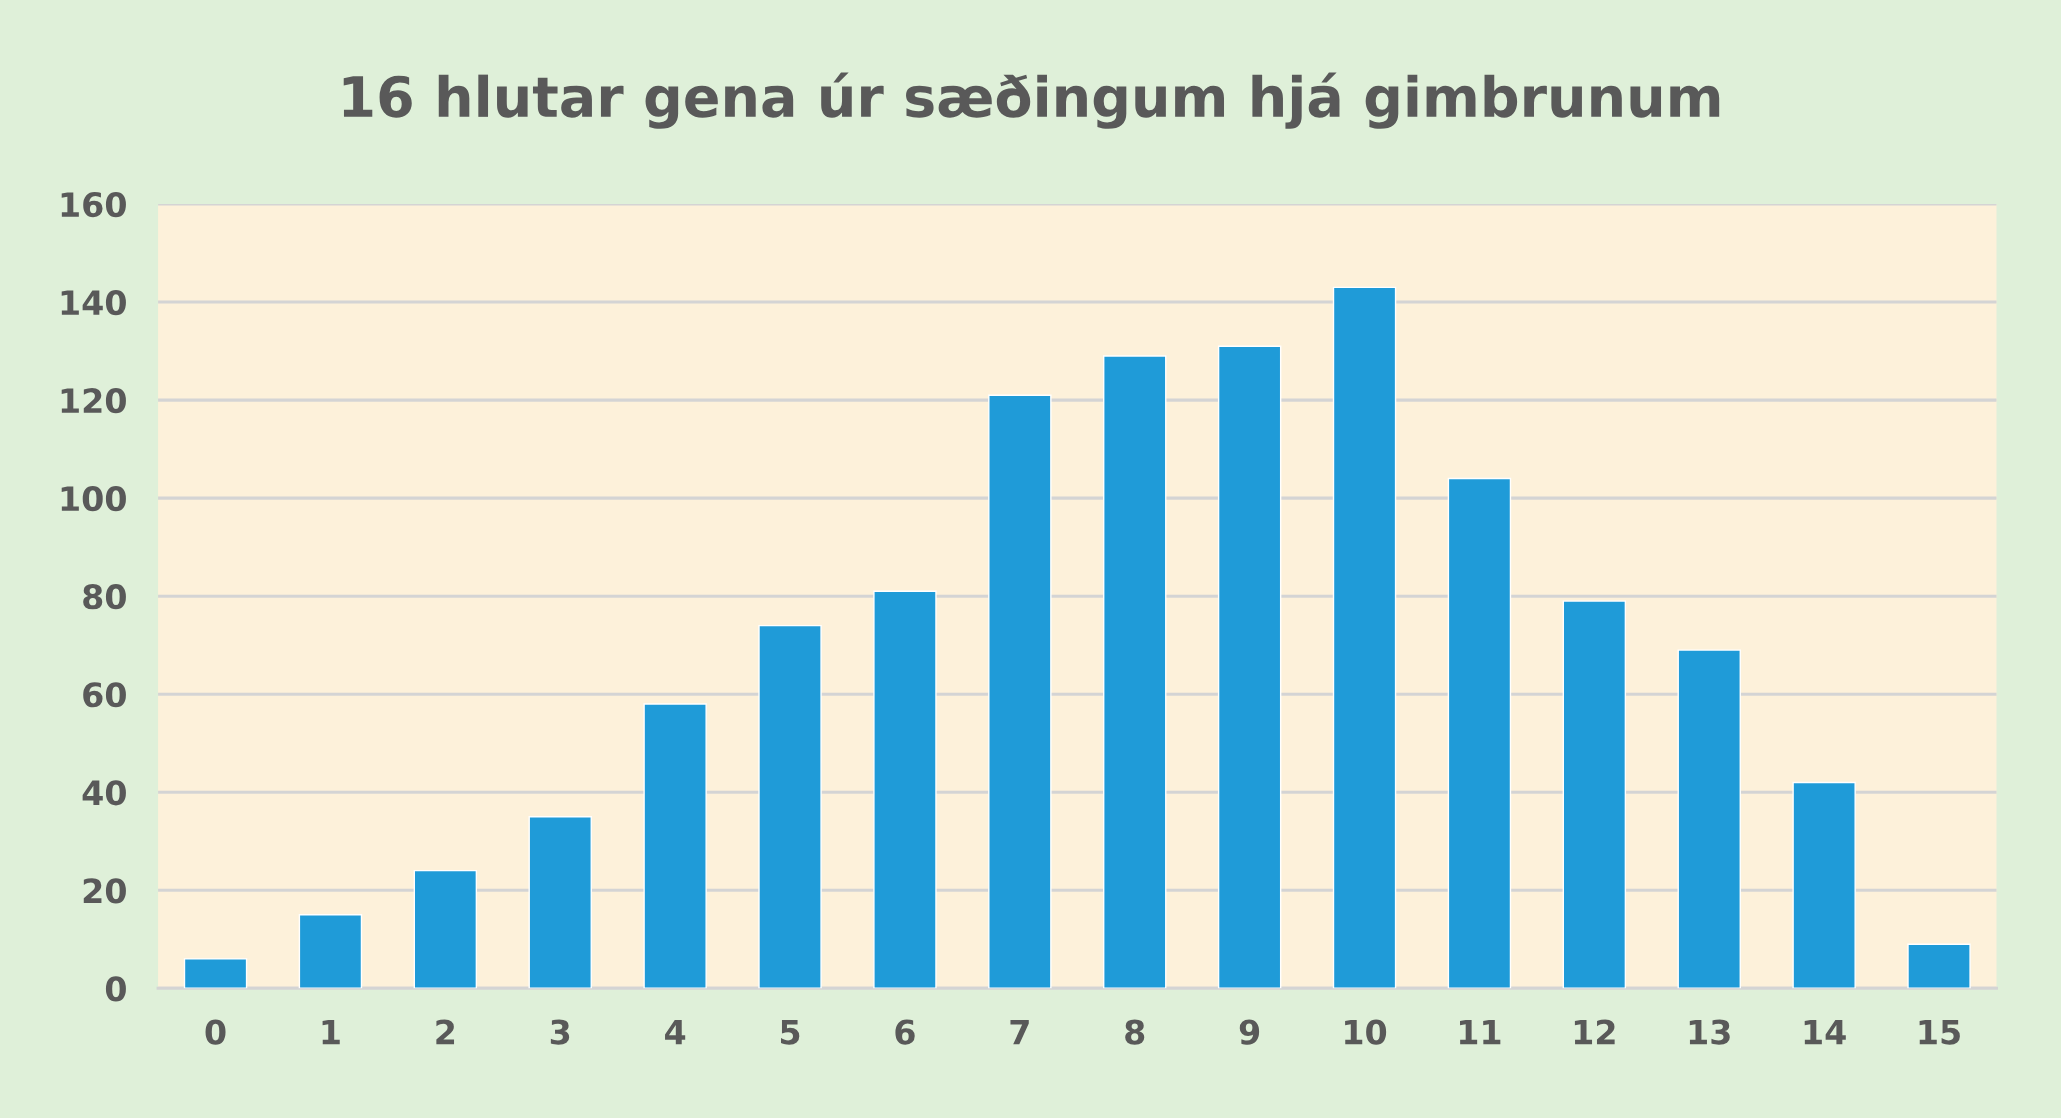 Image resolution: width=2061 pixels, height=1118 pixels. Describe the element at coordinates (560, 1032) in the screenshot. I see `x-tick-label: 3` at that location.